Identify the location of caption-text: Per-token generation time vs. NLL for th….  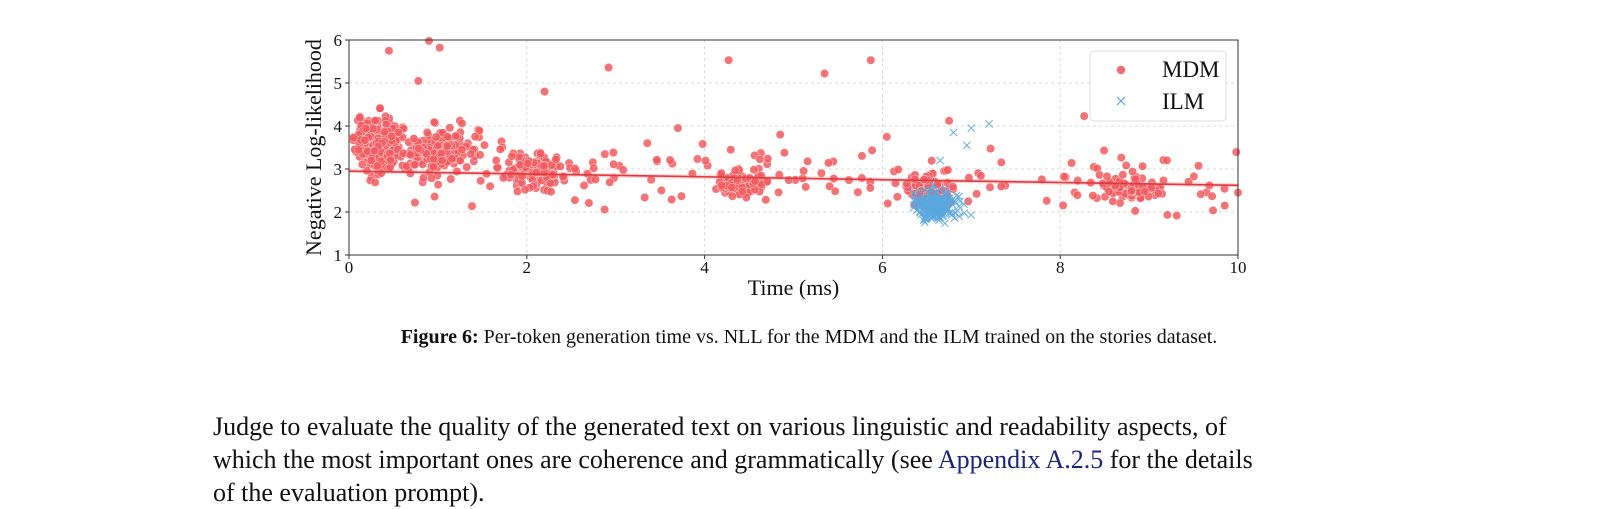
(850, 337).